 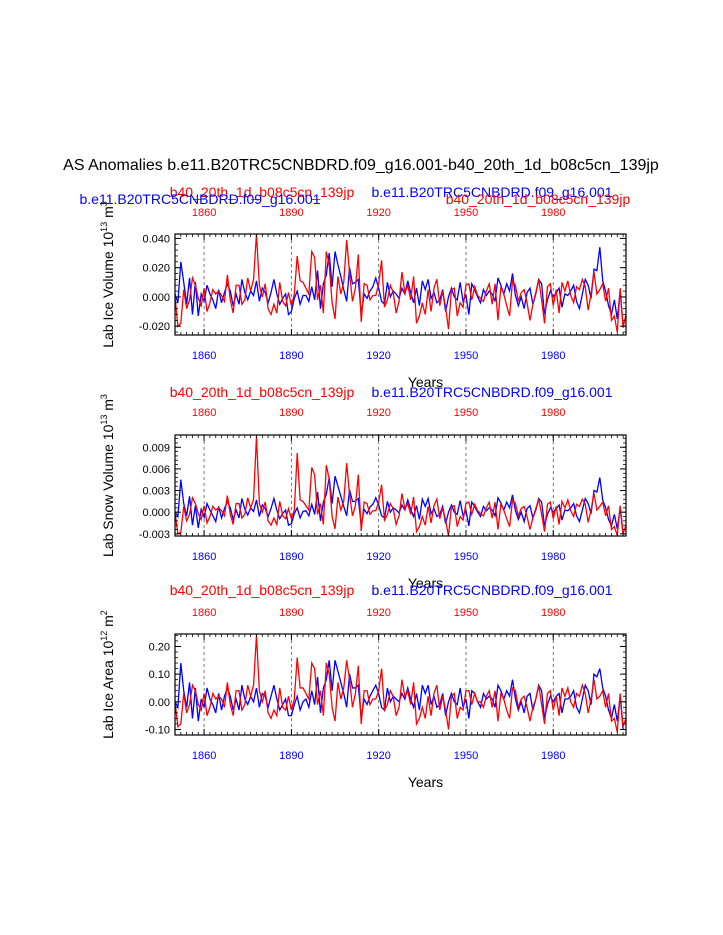 What do you see at coordinates (108, 690) in the screenshot?
I see `y-axis-label-base: Lab Ice Area 10` at bounding box center [108, 690].